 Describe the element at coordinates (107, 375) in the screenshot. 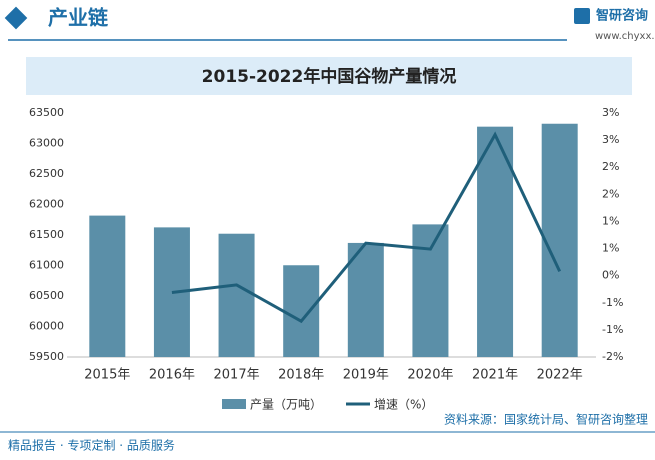

I see `x-tick-label: 2015年` at that location.